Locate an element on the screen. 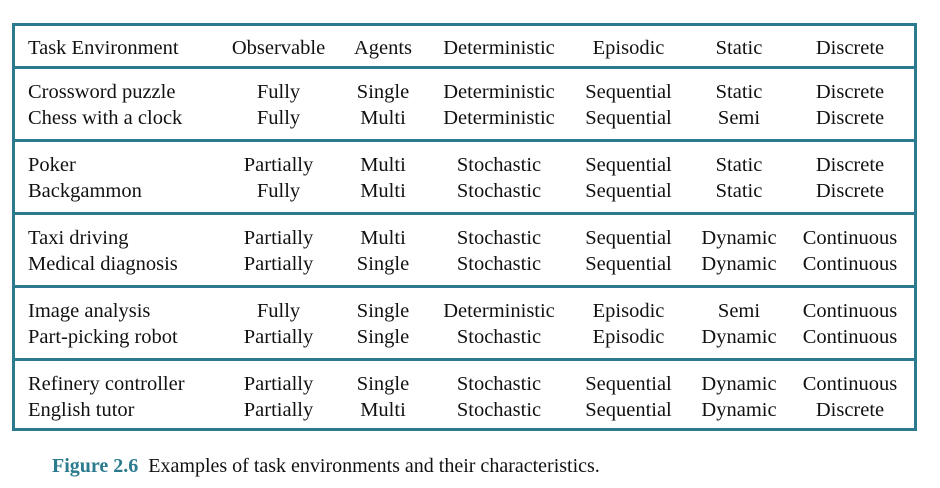 This screenshot has height=488, width=940. header-task-environment: Task Environment is located at coordinates (103, 48).